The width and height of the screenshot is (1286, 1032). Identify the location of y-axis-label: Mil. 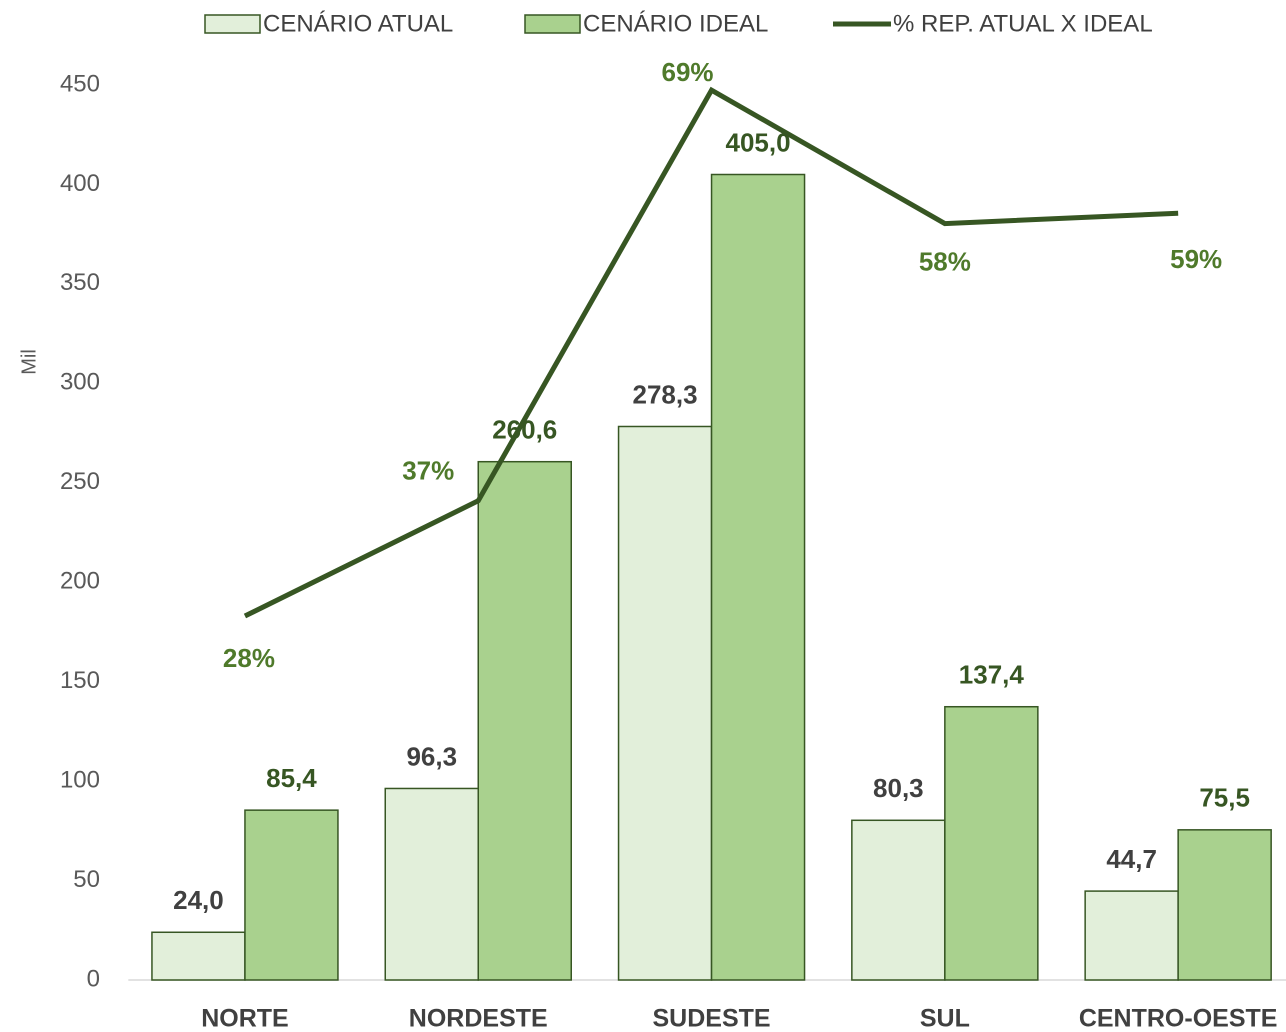
(29, 362).